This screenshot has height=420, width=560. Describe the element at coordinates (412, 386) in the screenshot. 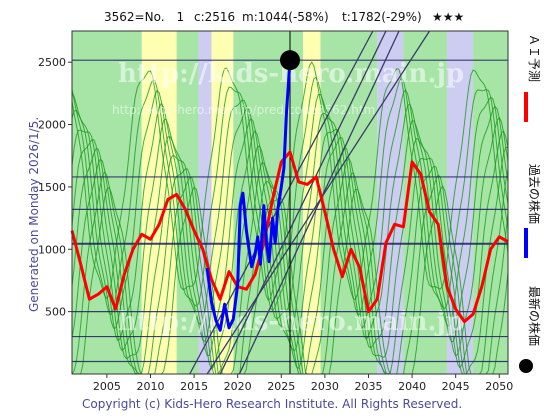

I see `x-tick-label: 2040` at that location.